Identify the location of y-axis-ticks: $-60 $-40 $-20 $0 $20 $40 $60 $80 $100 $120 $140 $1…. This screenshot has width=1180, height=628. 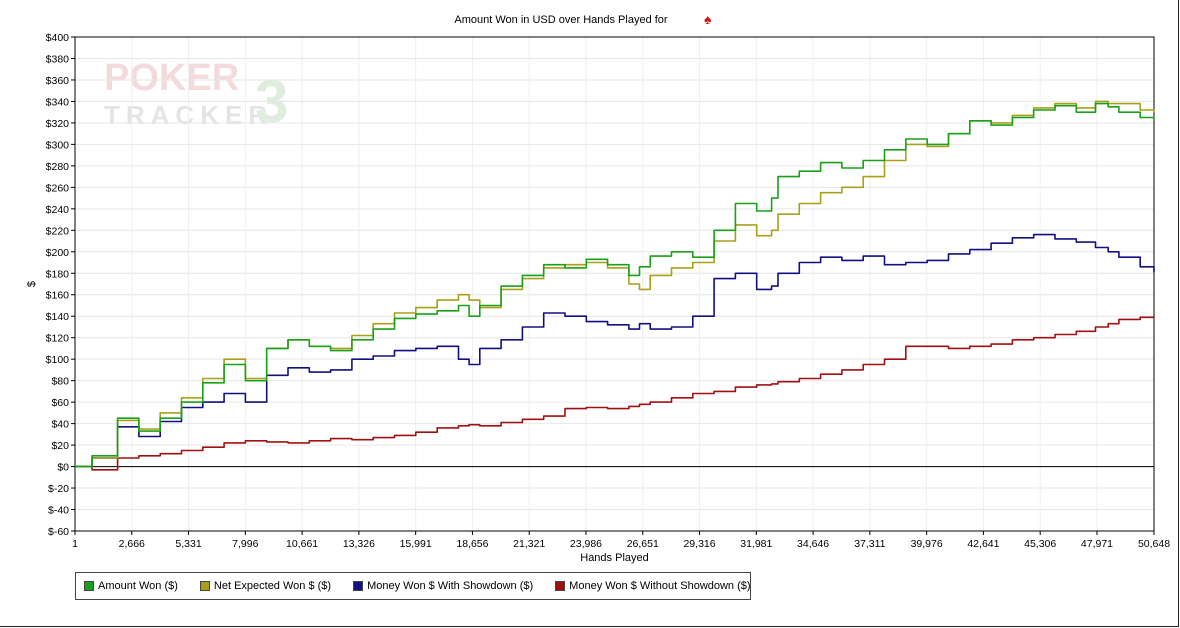
(60, 285).